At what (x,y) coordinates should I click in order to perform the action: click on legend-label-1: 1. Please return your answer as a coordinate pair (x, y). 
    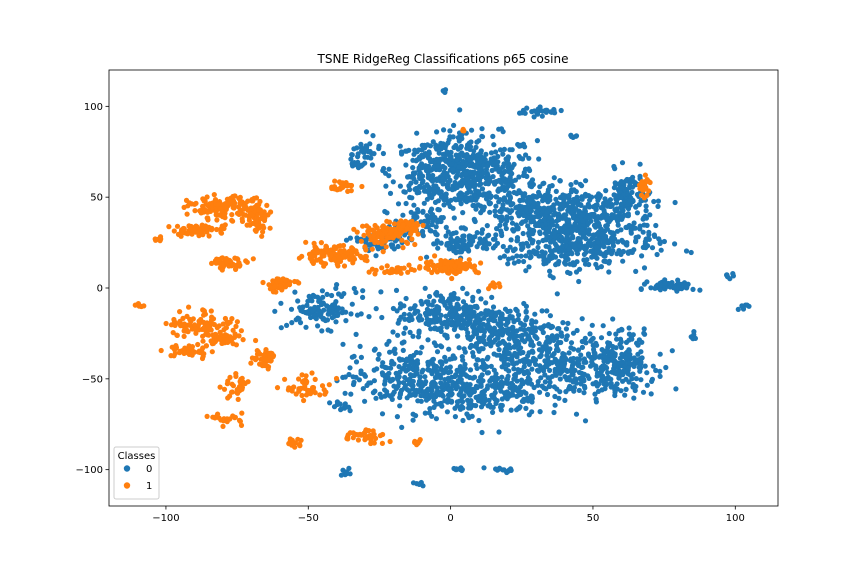
    Looking at the image, I should click on (149, 486).